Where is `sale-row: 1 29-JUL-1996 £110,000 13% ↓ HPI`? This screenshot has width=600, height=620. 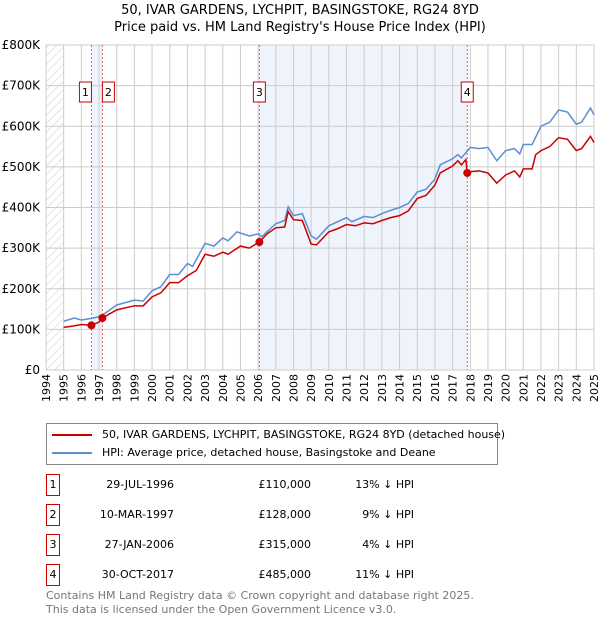
sale-row: 1 29-JUL-1996 £110,000 13% ↓ HPI is located at coordinates (246, 485).